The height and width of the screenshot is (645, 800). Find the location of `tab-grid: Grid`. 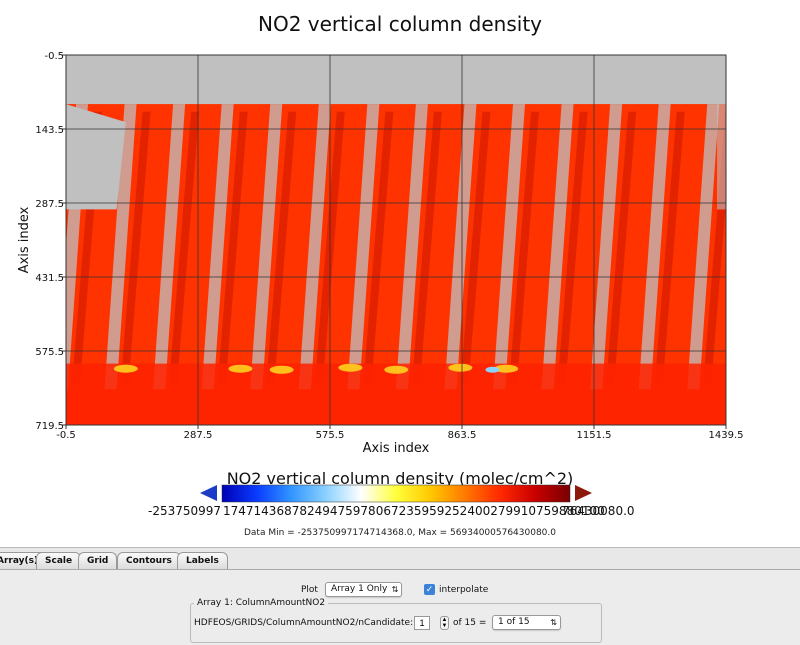

tab-grid: Grid is located at coordinates (98, 560).